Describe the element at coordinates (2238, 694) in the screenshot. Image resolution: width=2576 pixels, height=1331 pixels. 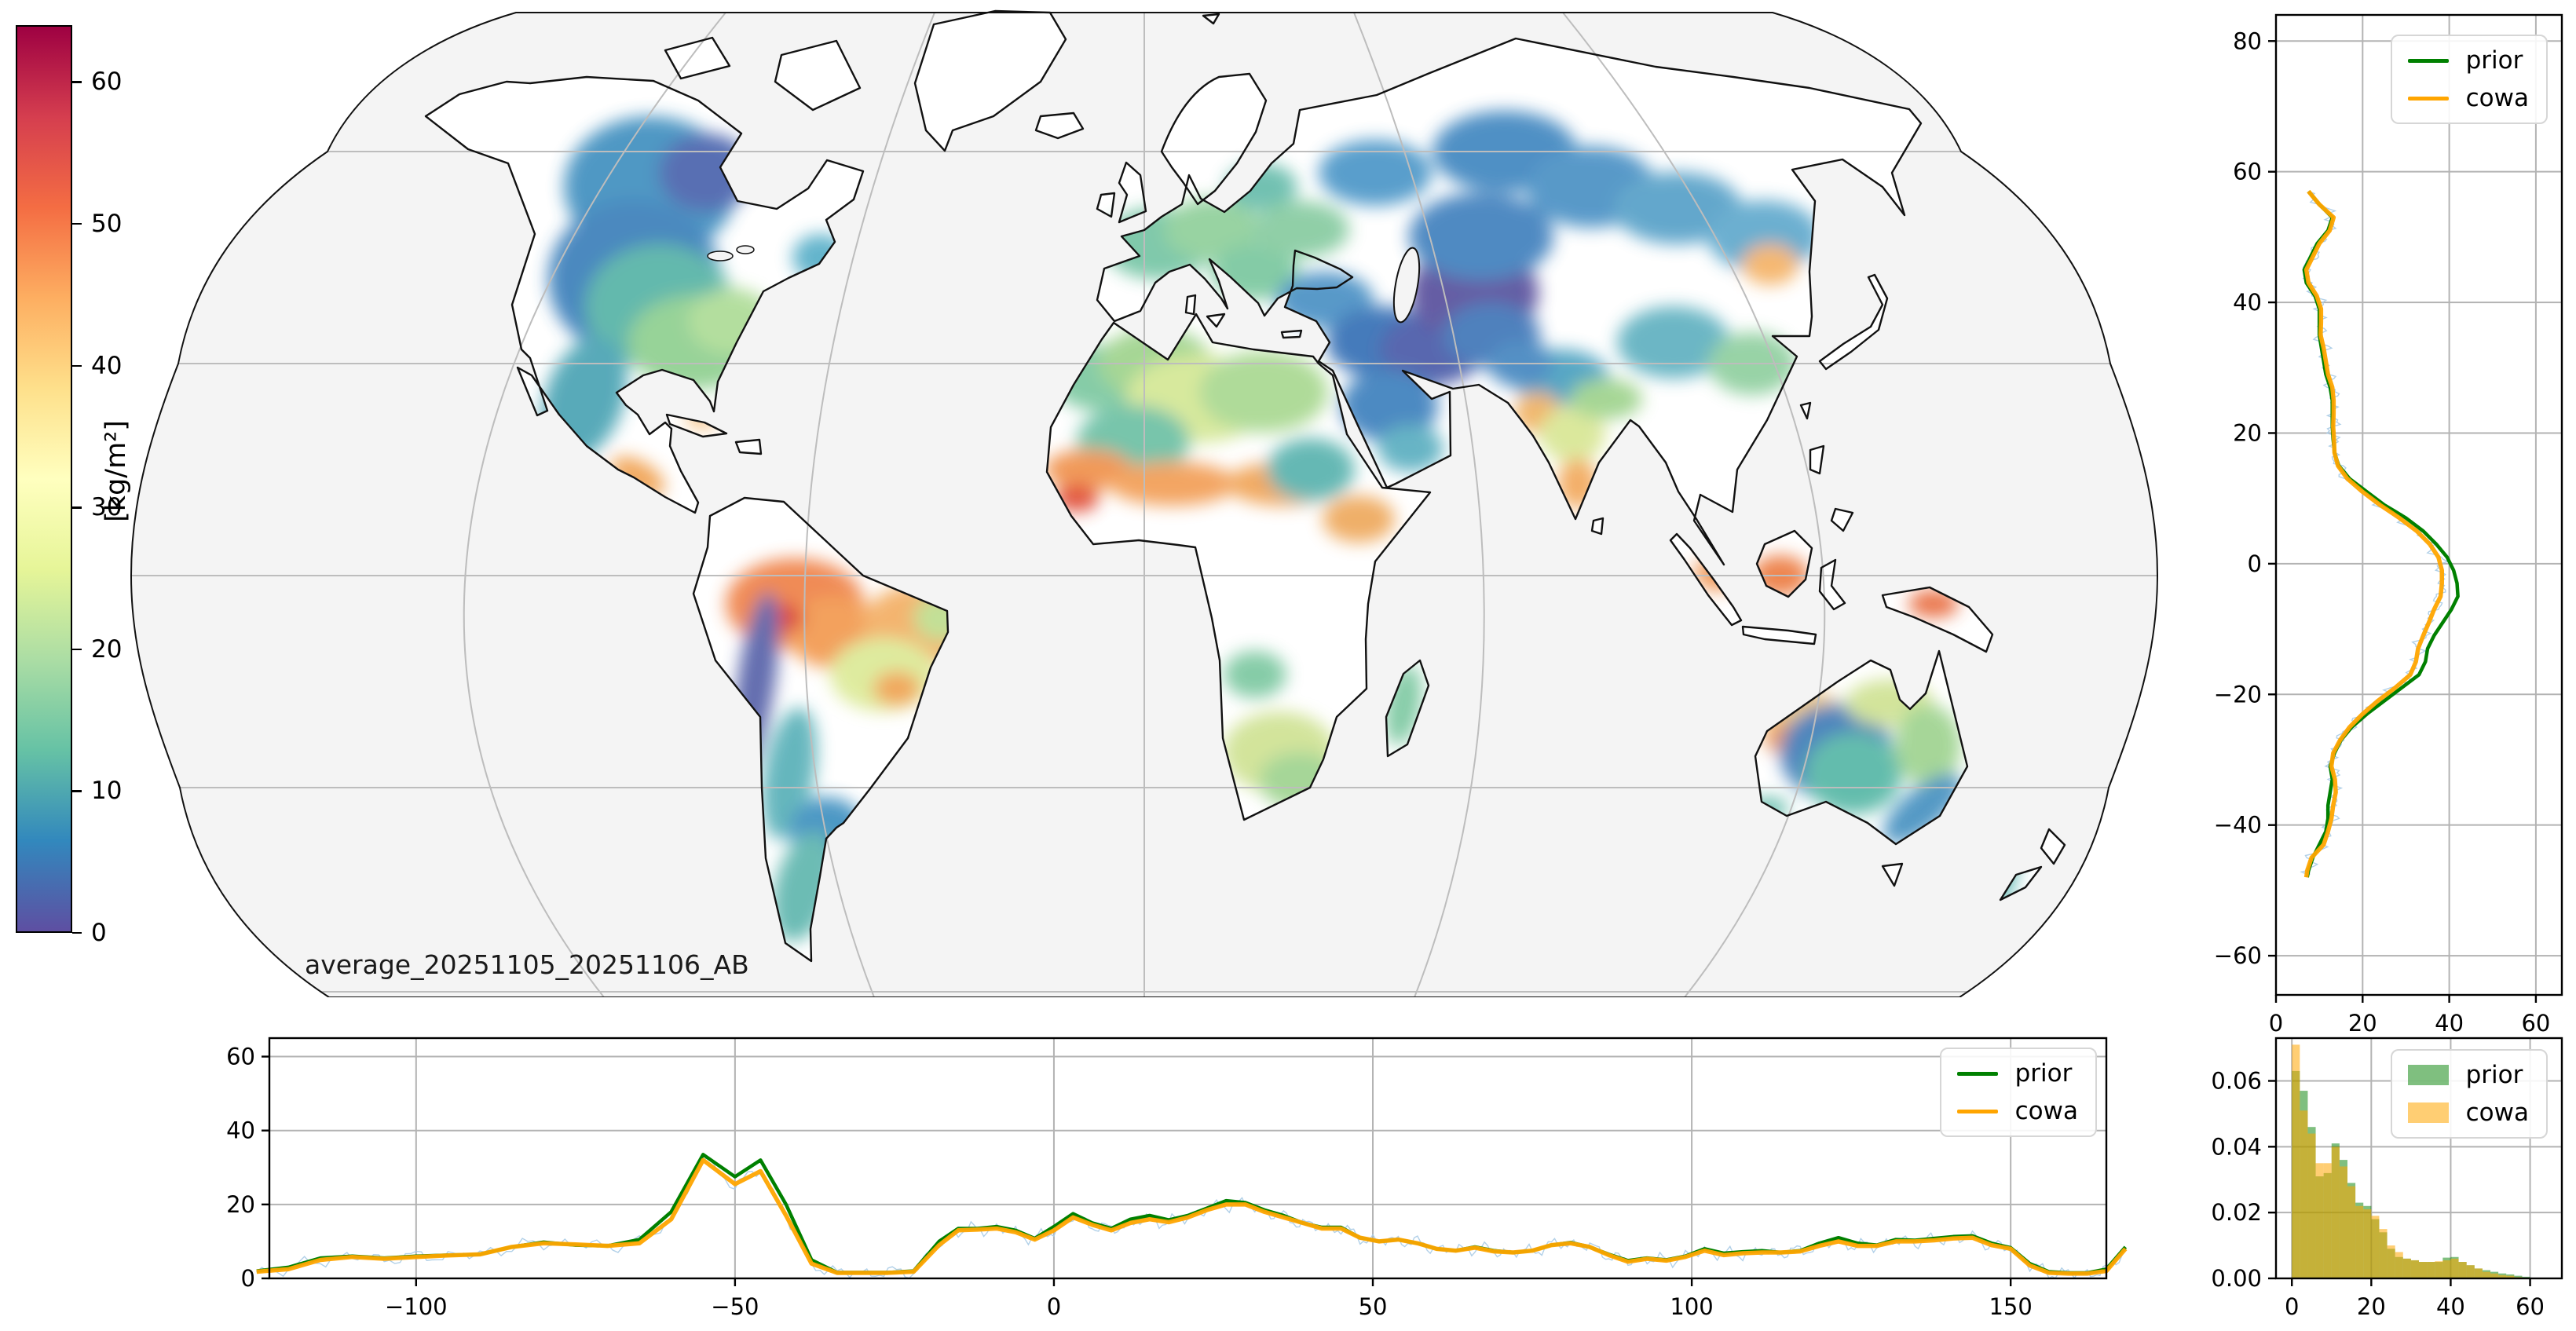
I see `svg-text: −20` at that location.